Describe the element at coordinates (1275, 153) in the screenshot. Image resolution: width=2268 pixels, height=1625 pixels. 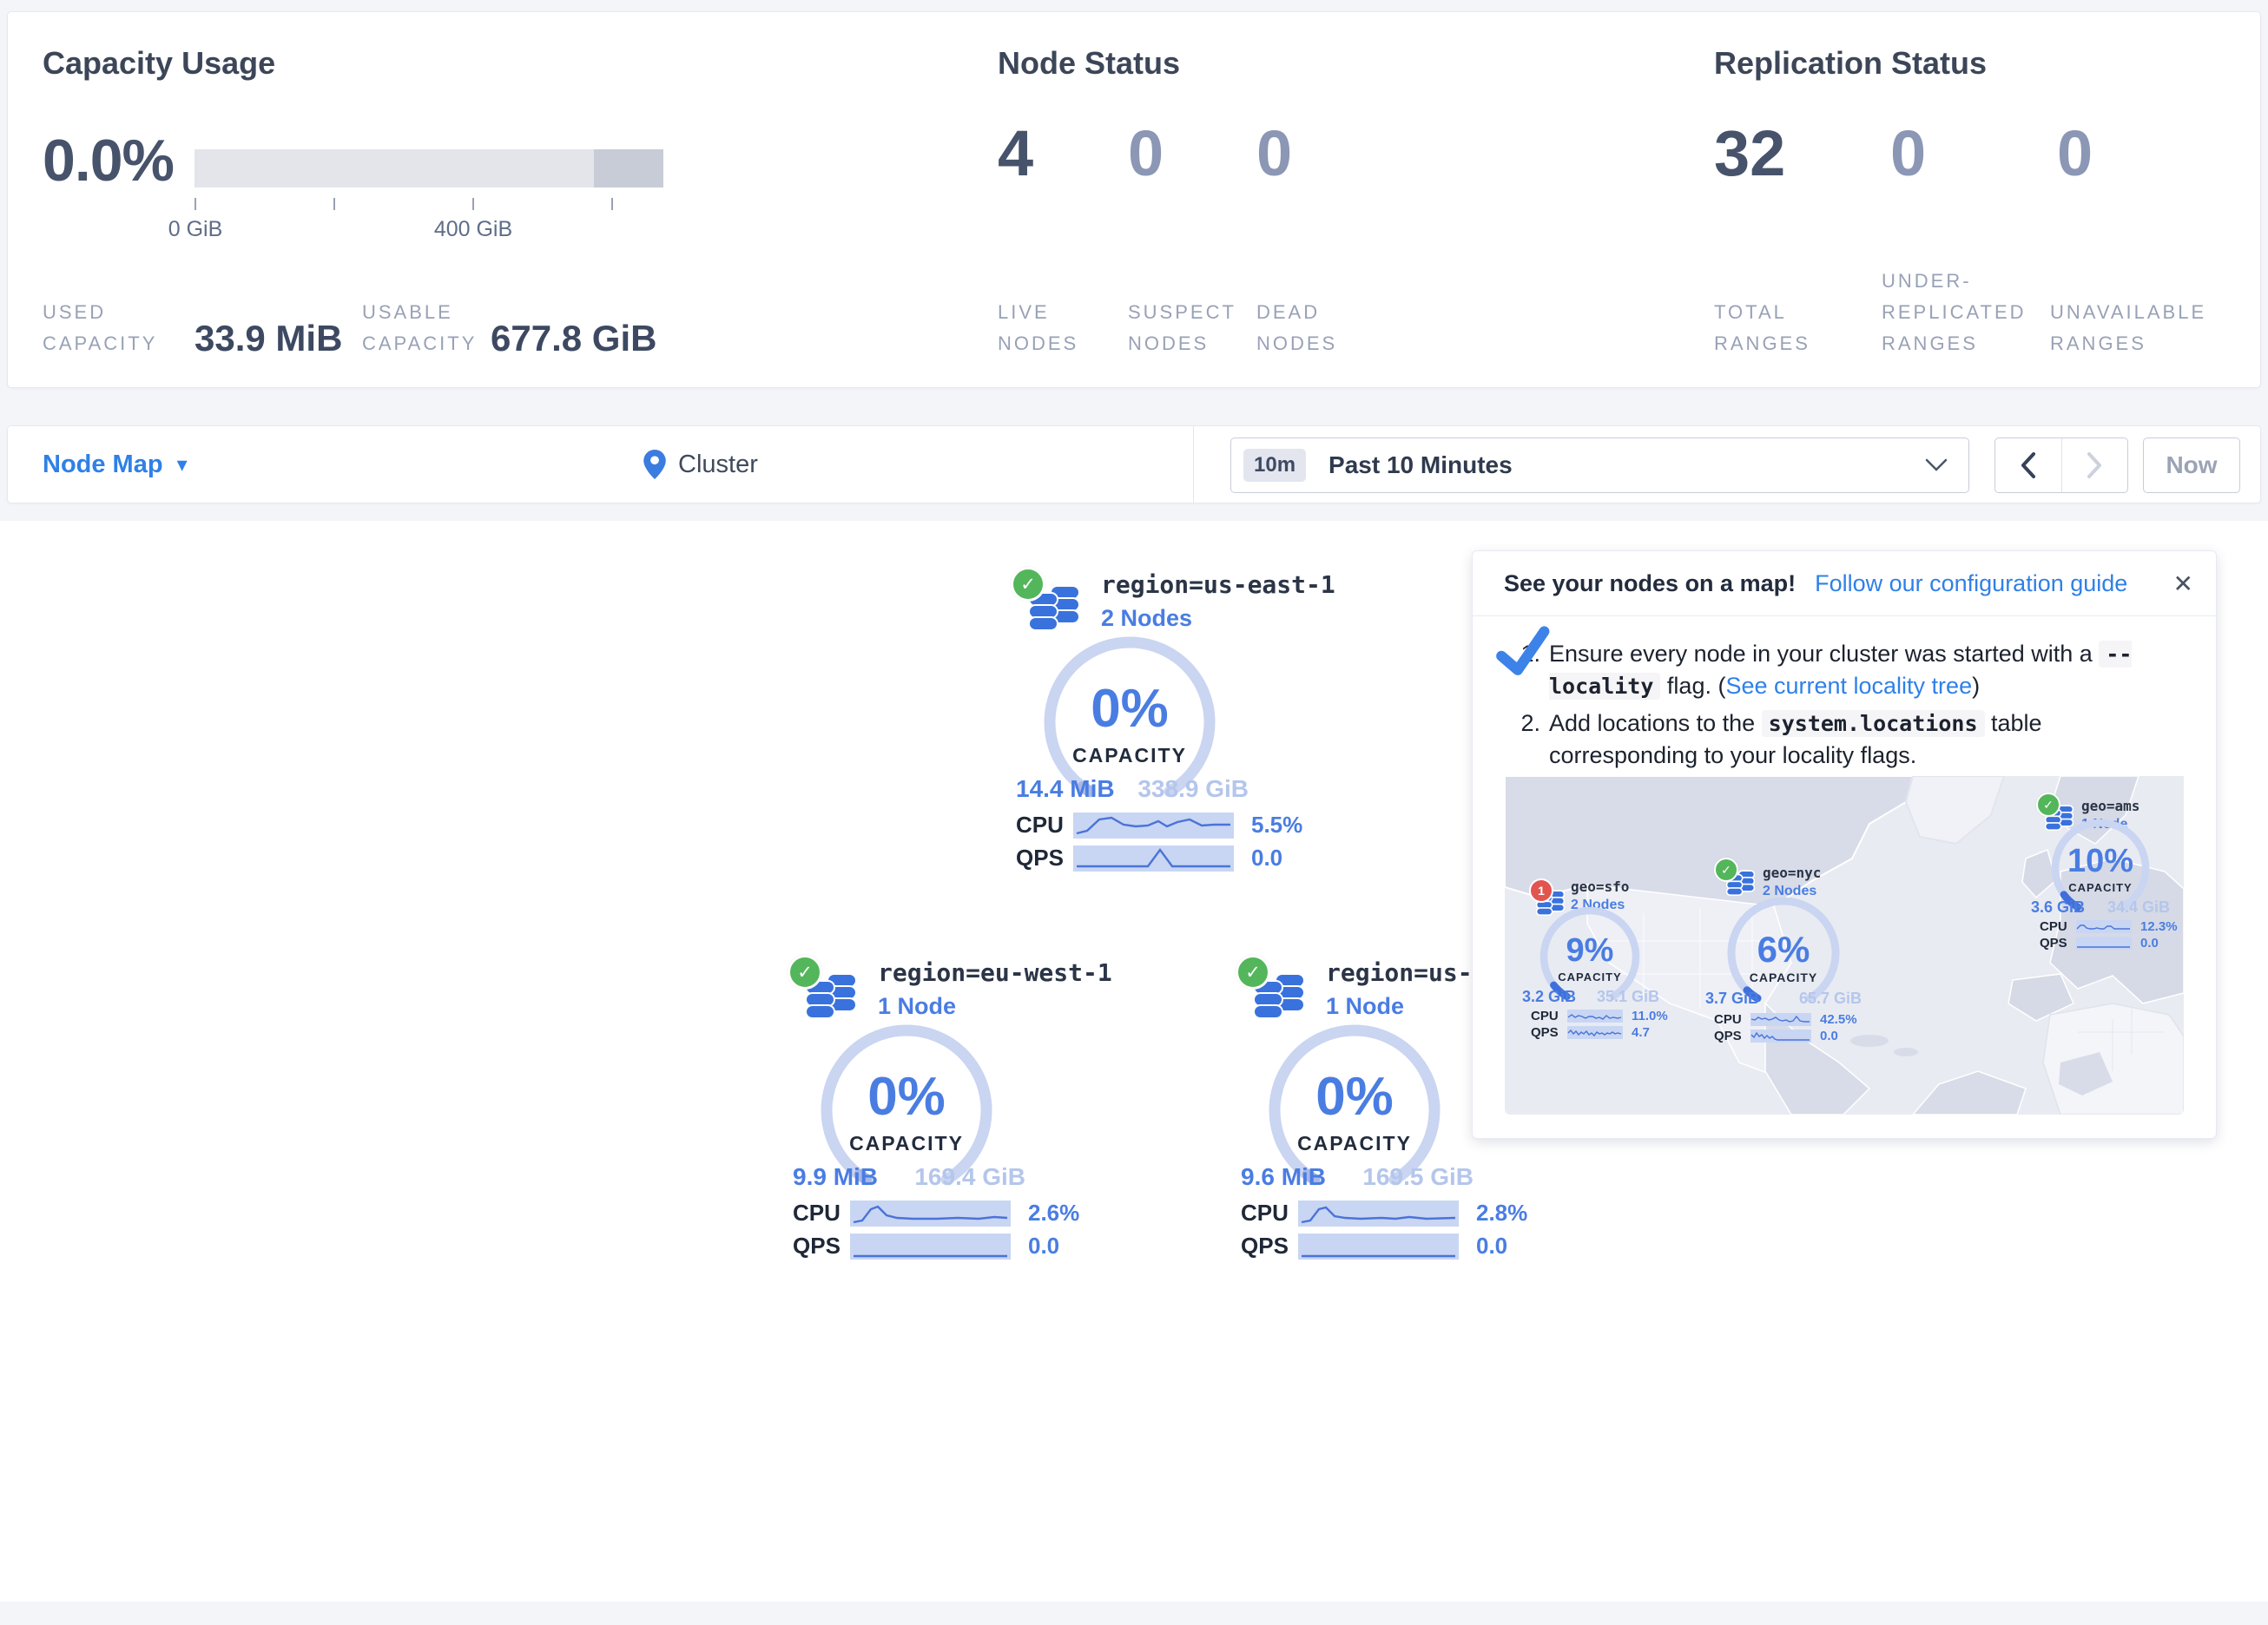
I see `dead-nodes-count: 0` at that location.